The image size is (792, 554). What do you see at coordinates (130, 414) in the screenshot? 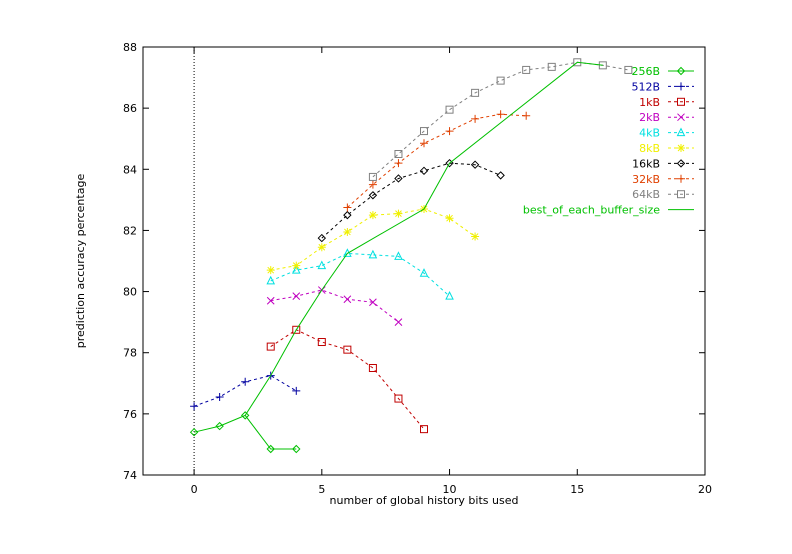
I see `y-tick-label: 76` at bounding box center [130, 414].